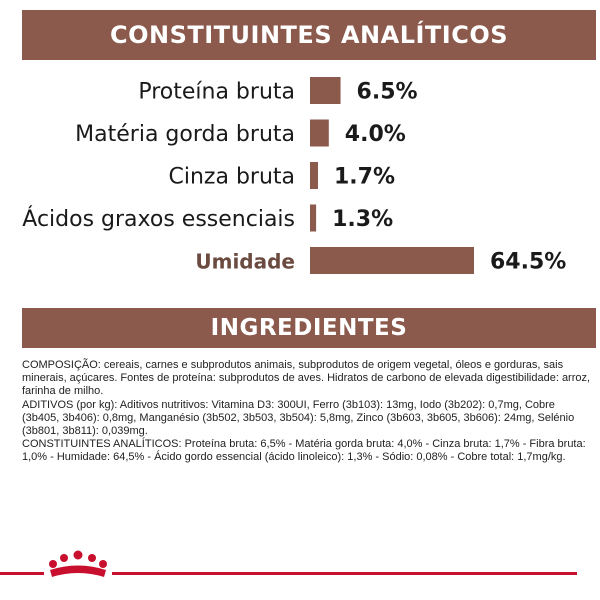 The image size is (600, 600). What do you see at coordinates (232, 177) in the screenshot?
I see `category-label: Cinza bruta` at bounding box center [232, 177].